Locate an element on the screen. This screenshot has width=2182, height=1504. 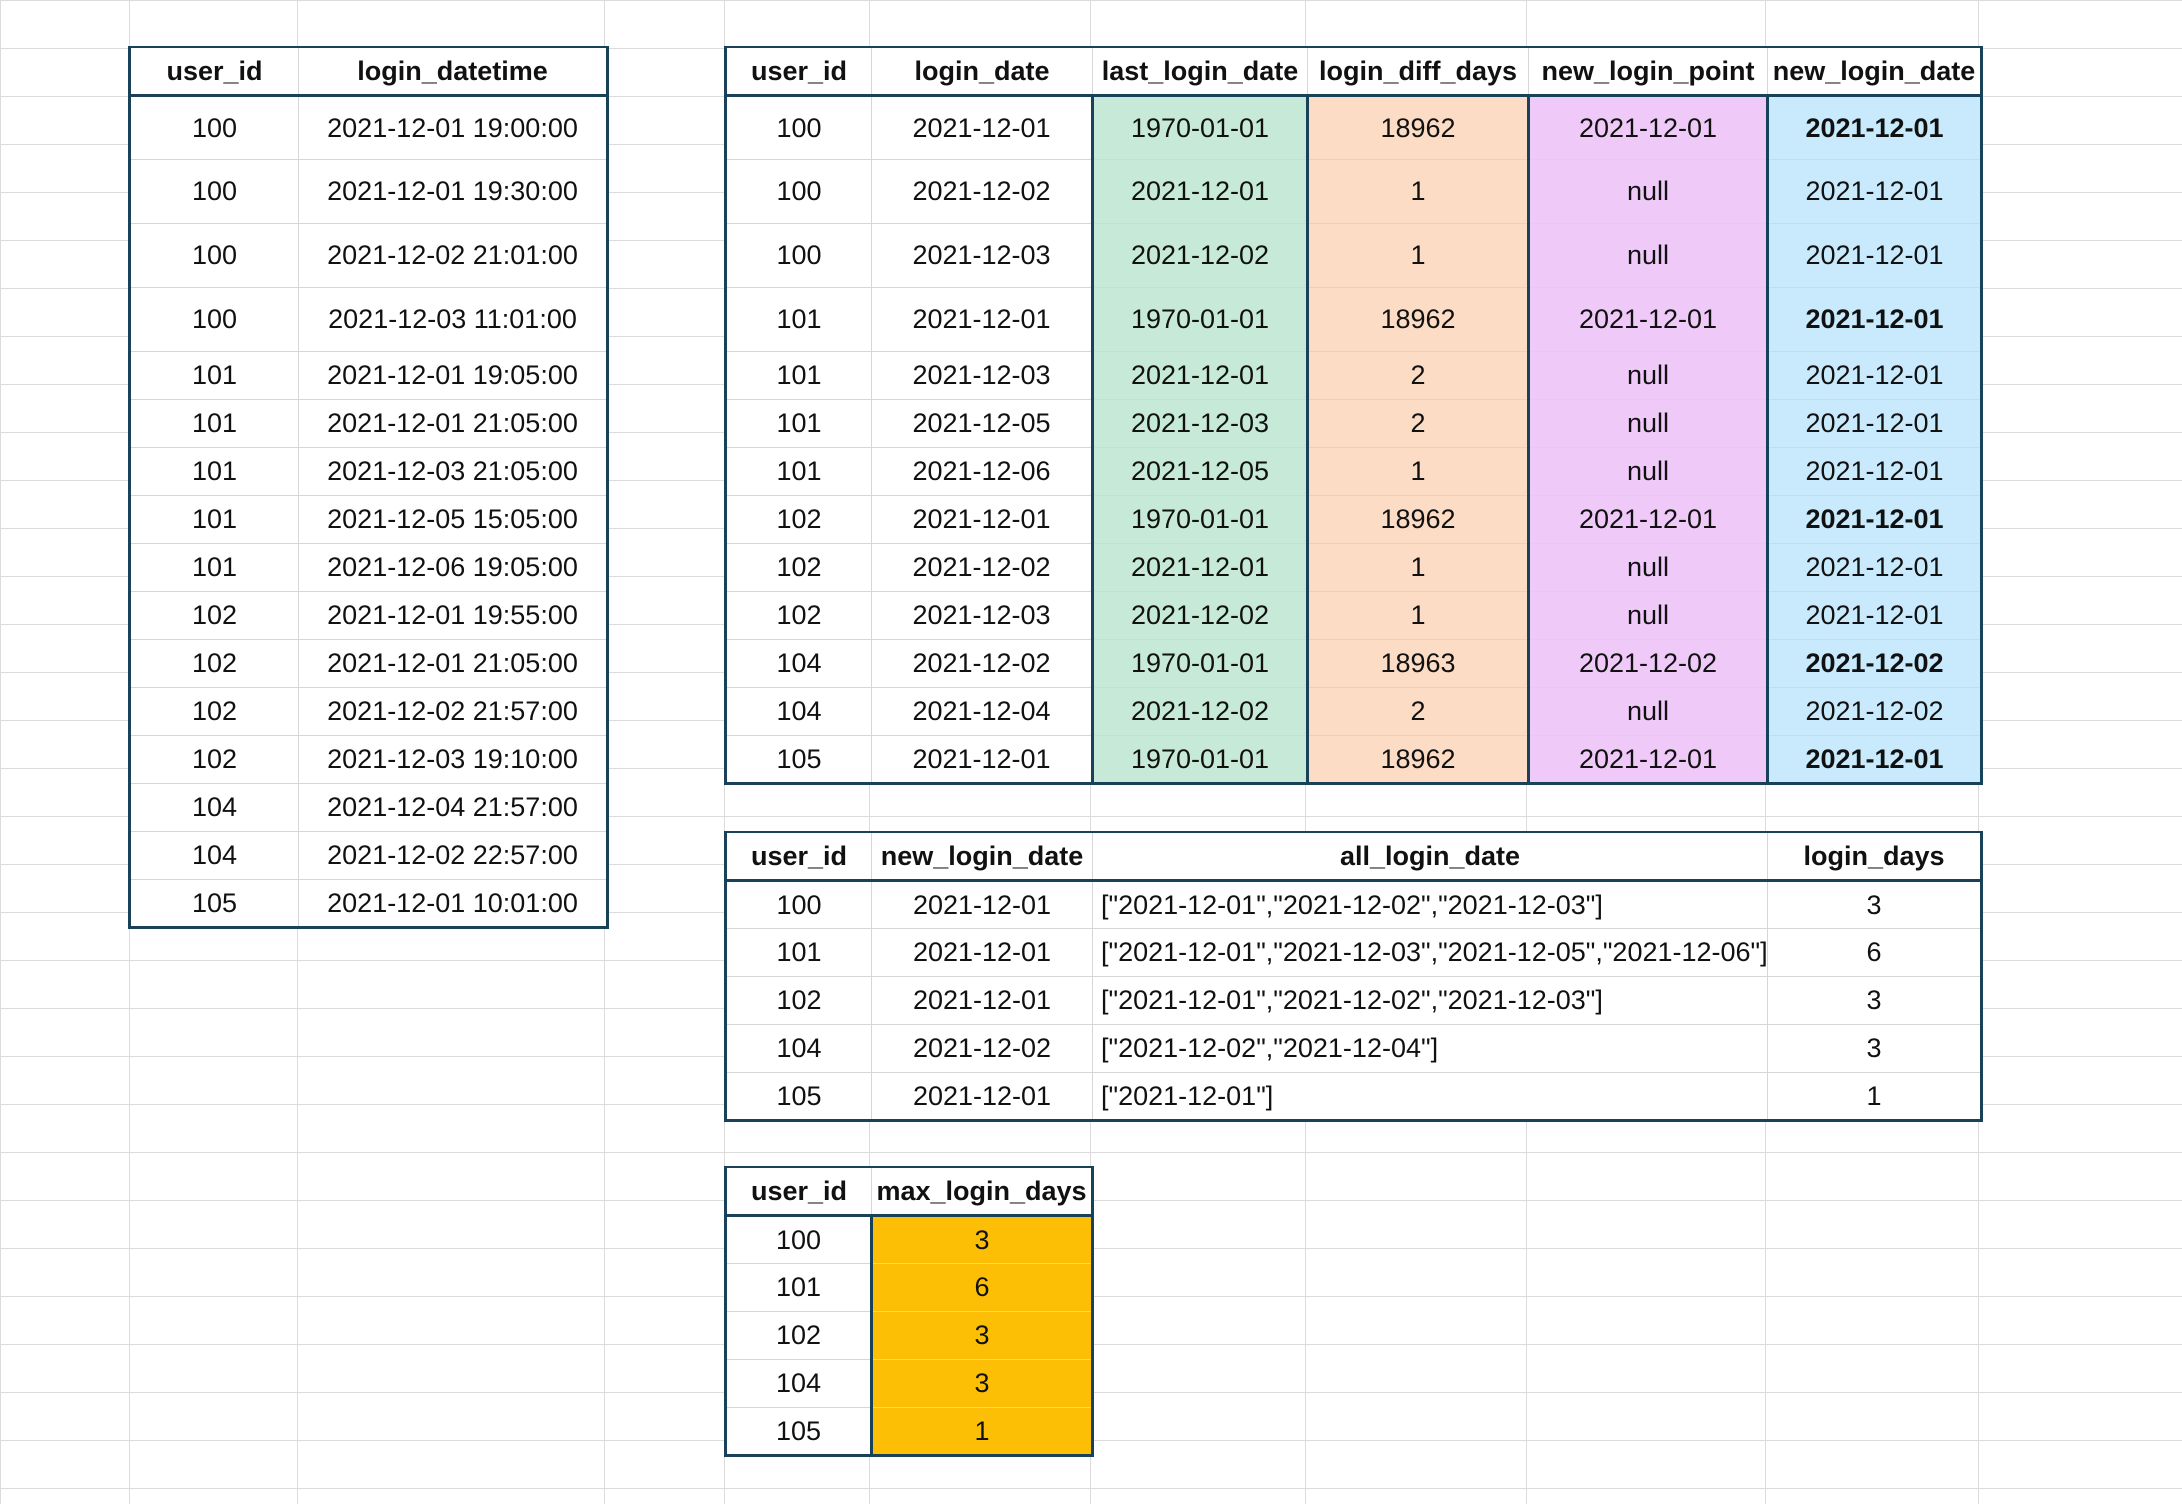
cell-login-datetime: 2021-12-05 15:05:00 is located at coordinates (453, 519).